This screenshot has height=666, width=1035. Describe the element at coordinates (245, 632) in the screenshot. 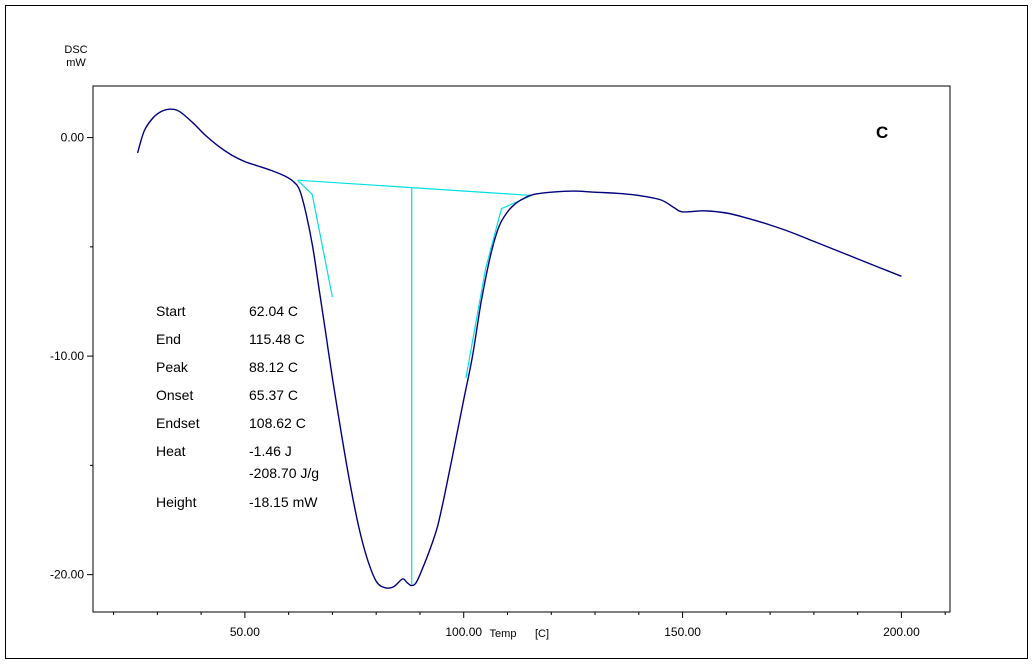

I see `x-tick-label: 50.00` at that location.